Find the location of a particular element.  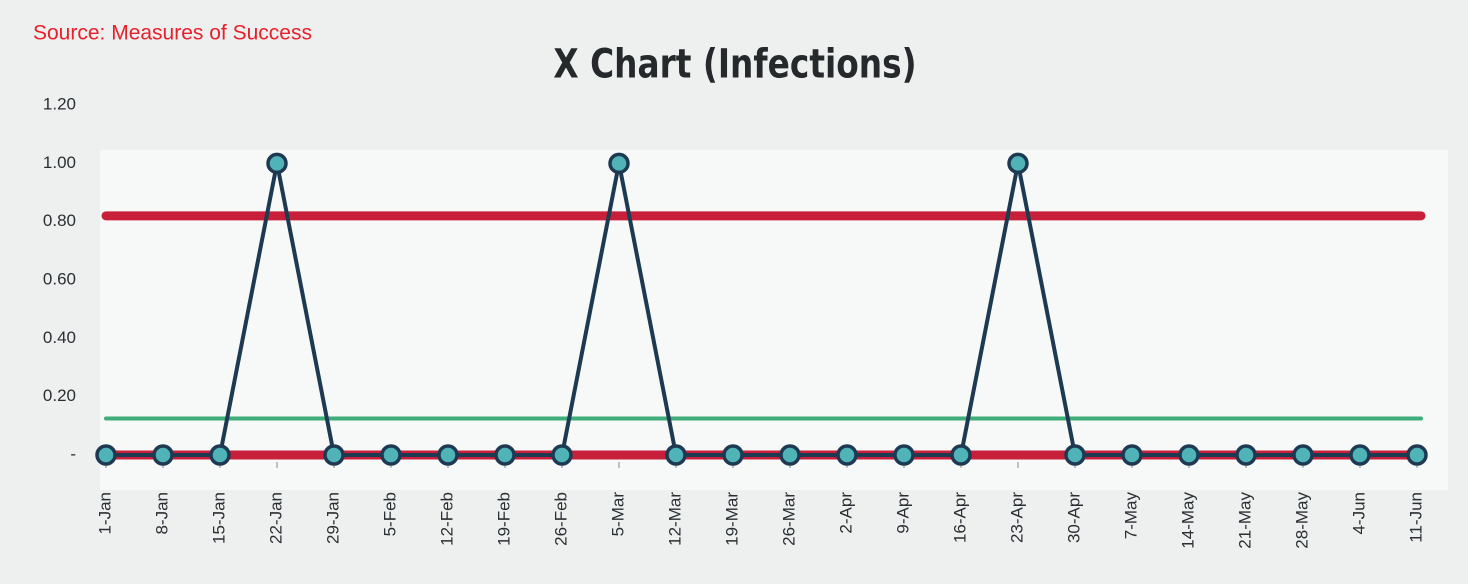

x-tick-label: 11-Jun is located at coordinates (1415, 517).